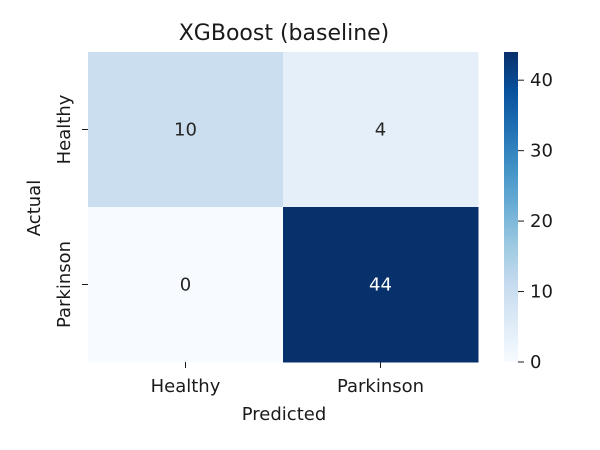  What do you see at coordinates (528, 212) in the screenshot?
I see `colorbar: 0 10 20 30 40` at bounding box center [528, 212].